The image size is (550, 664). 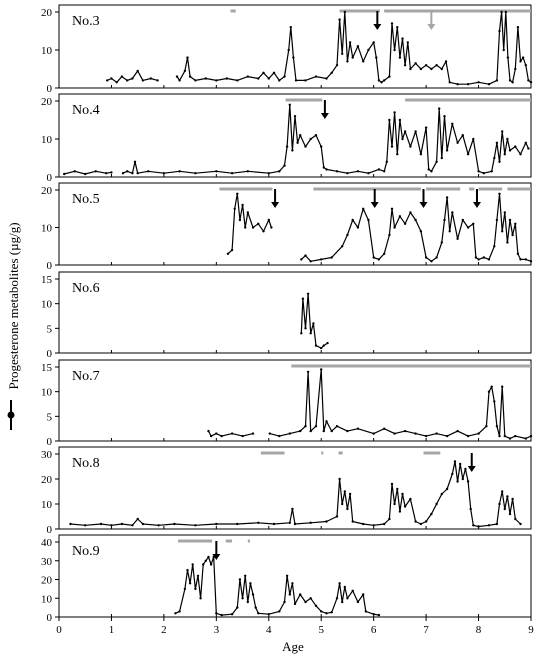 I want to click on panel-label: No.6, so click(x=86, y=288).